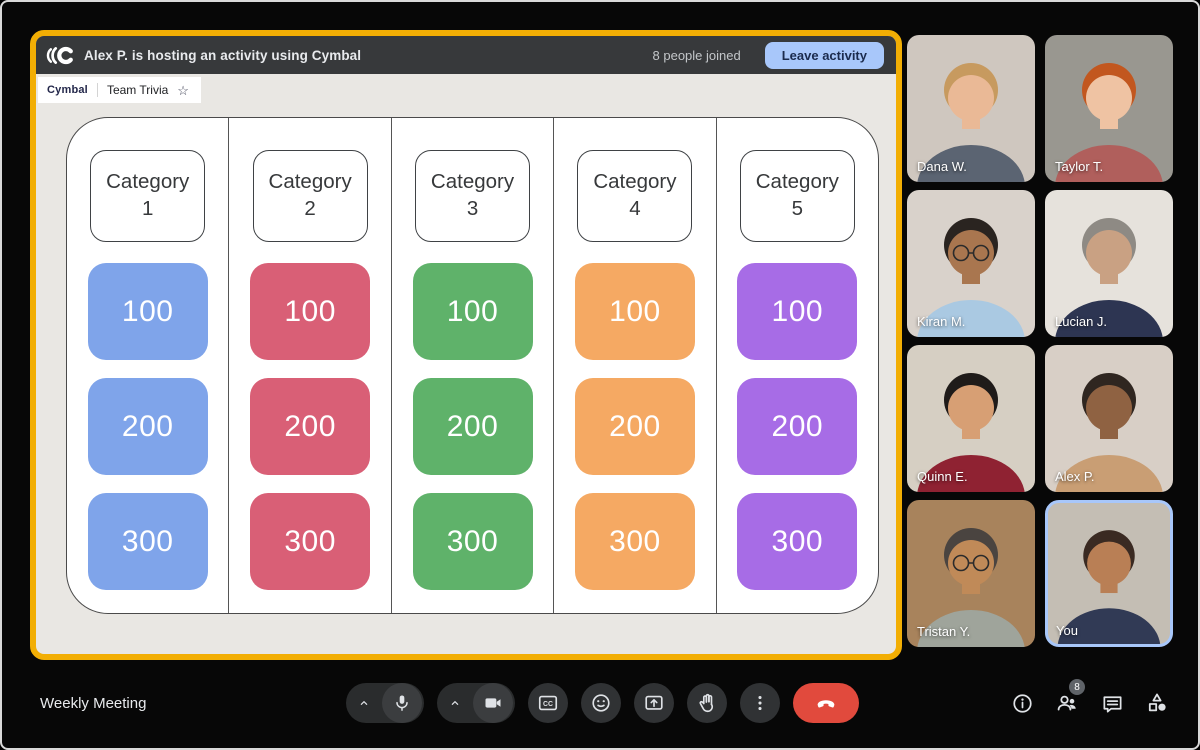 This screenshot has height=750, width=1200. Describe the element at coordinates (147, 426) in the screenshot. I see `tile-cat1-200: 200` at that location.